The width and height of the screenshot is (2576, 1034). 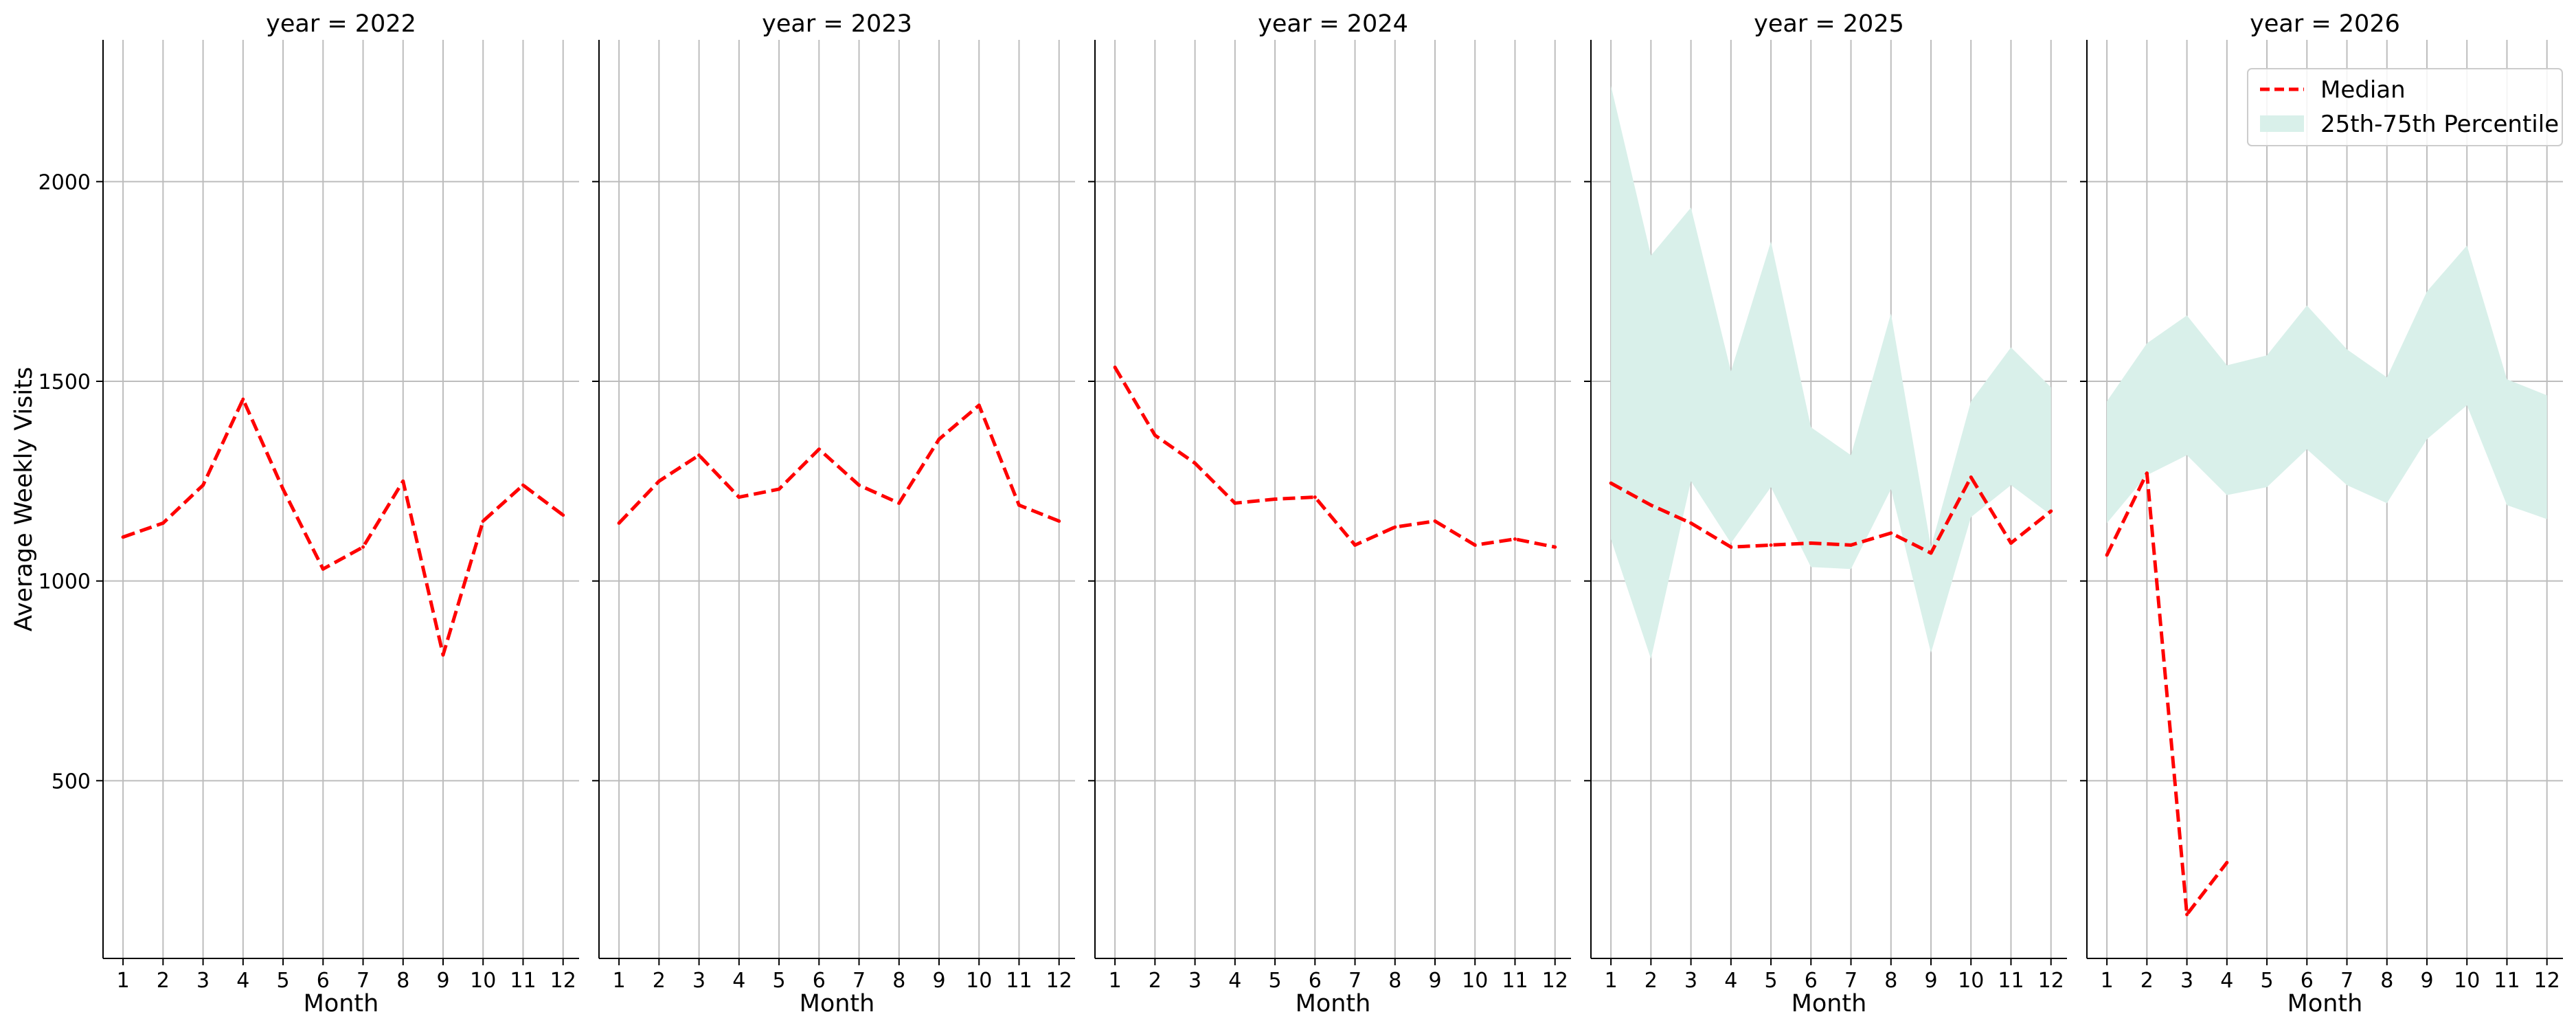 What do you see at coordinates (1831, 372) in the screenshot?
I see `percentile-band` at bounding box center [1831, 372].